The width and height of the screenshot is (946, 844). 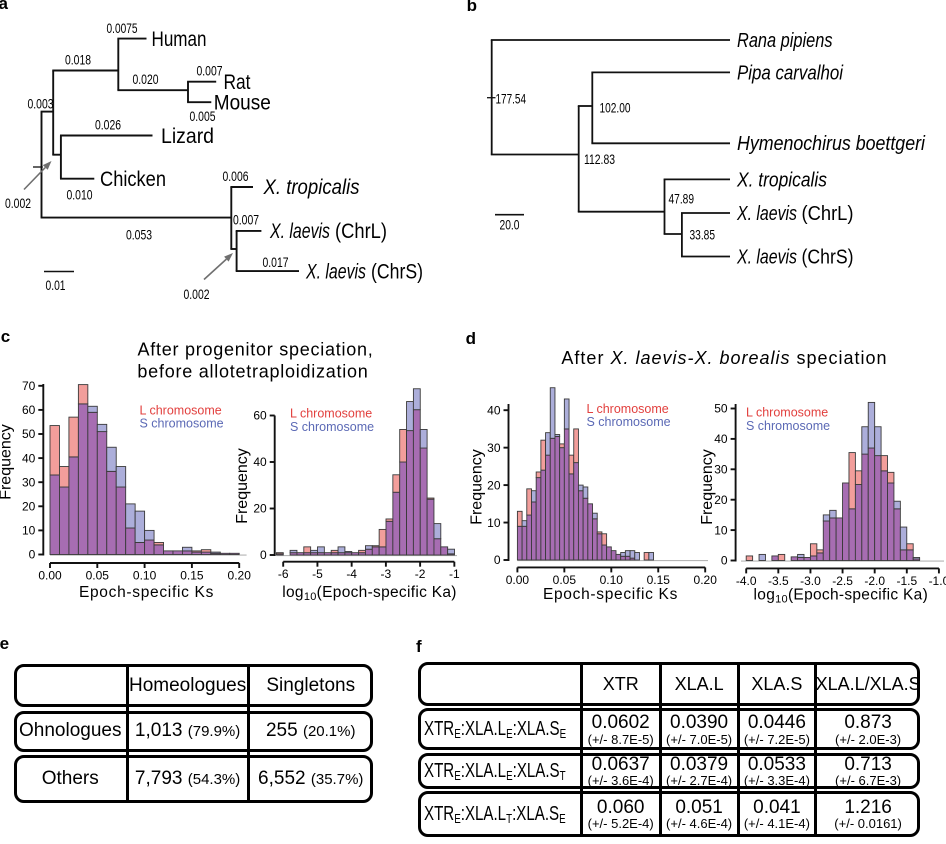 What do you see at coordinates (810, 581) in the screenshot?
I see `svg-text: -3.0` at bounding box center [810, 581].